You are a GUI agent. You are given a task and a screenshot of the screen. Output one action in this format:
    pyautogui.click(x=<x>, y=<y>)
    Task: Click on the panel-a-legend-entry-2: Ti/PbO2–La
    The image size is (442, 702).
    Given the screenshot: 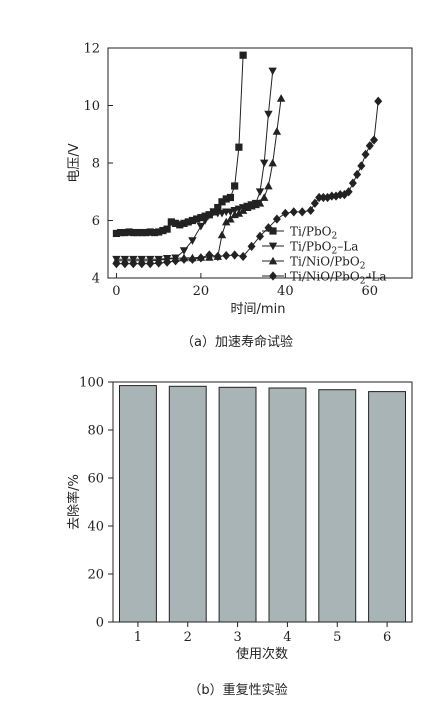 What is the action you would take?
    pyautogui.click(x=310, y=248)
    